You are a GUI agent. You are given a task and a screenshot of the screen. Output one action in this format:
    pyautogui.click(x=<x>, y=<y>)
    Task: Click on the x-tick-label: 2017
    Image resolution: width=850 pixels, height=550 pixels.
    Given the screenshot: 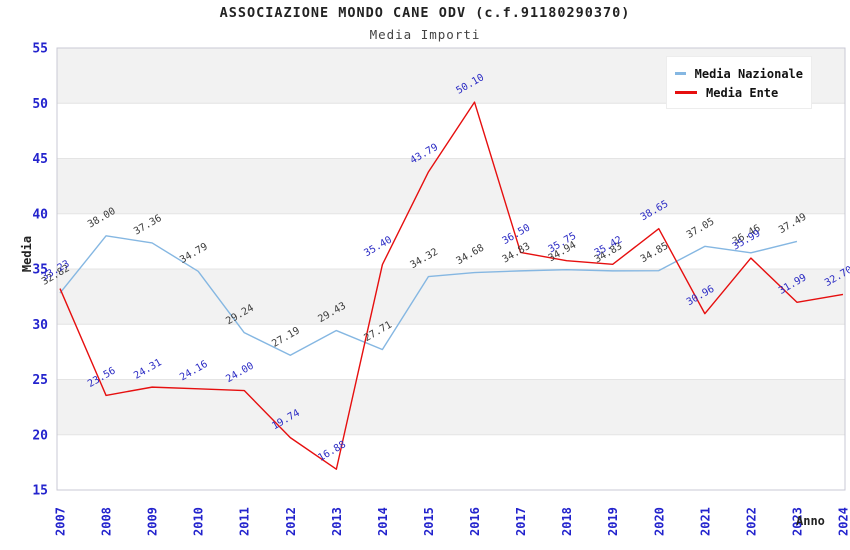 What is the action you would take?
    pyautogui.click(x=521, y=521)
    